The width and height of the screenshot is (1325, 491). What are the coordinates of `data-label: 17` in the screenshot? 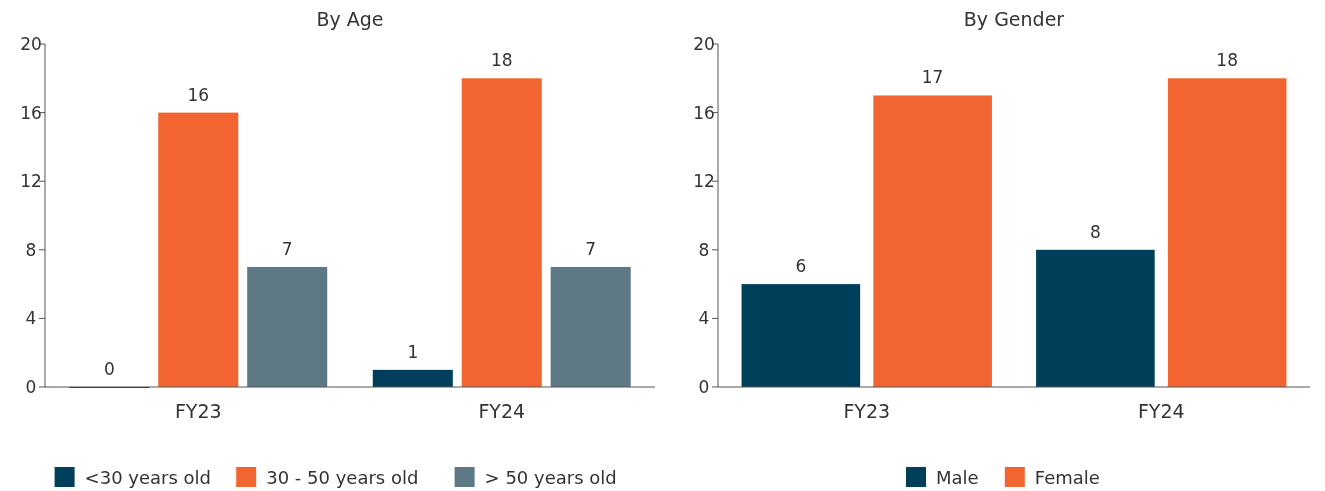 It's located at (932, 77).